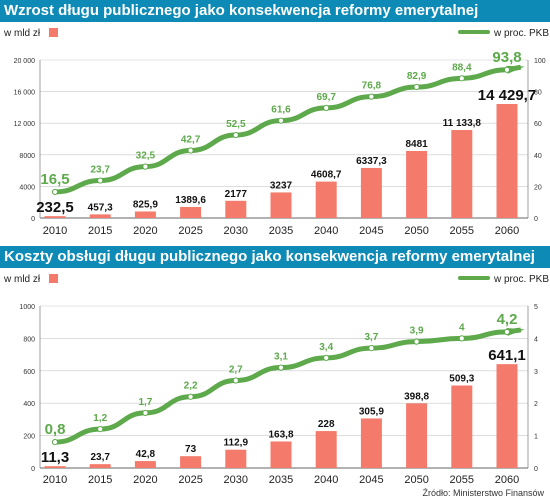 The width and height of the screenshot is (550, 499). Describe the element at coordinates (536, 404) in the screenshot. I see `y-right-tick-label: 2` at that location.